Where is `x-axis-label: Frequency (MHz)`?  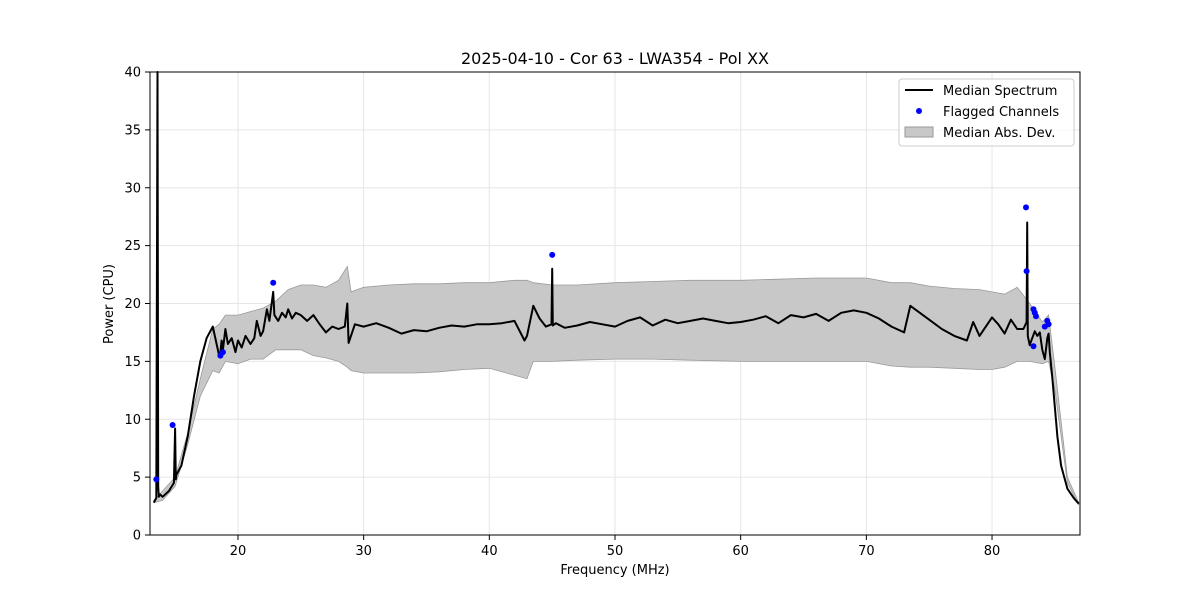 x-axis-label: Frequency (MHz) is located at coordinates (614, 570).